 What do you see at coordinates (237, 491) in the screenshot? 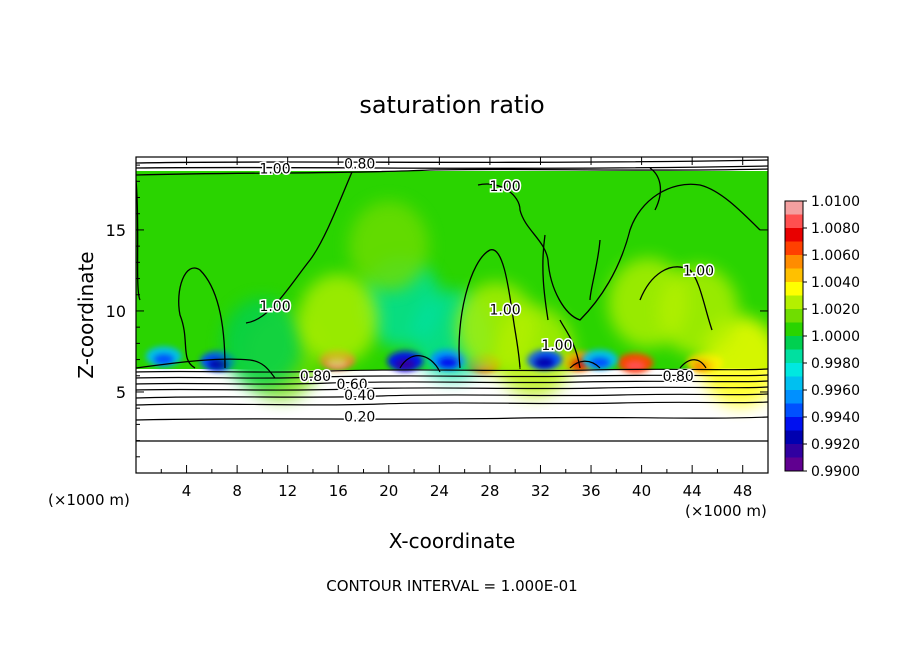
I see `x-tick-label-1: 8` at bounding box center [237, 491].